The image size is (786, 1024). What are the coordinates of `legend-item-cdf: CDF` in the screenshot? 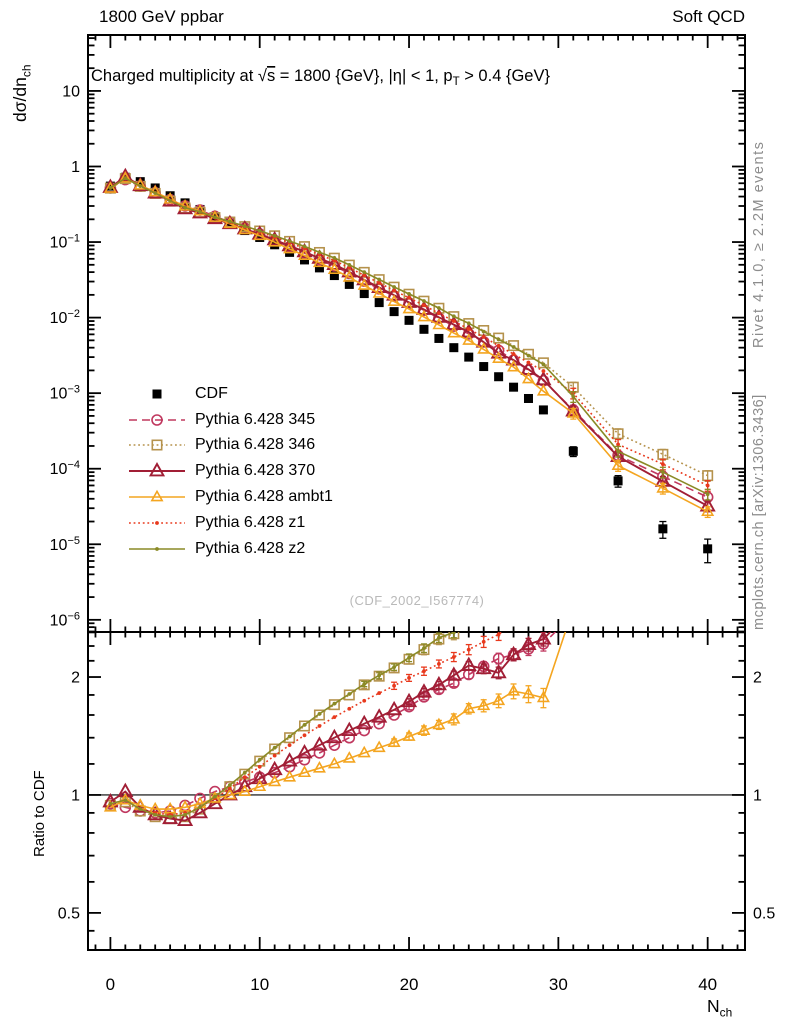 It's located at (230, 394).